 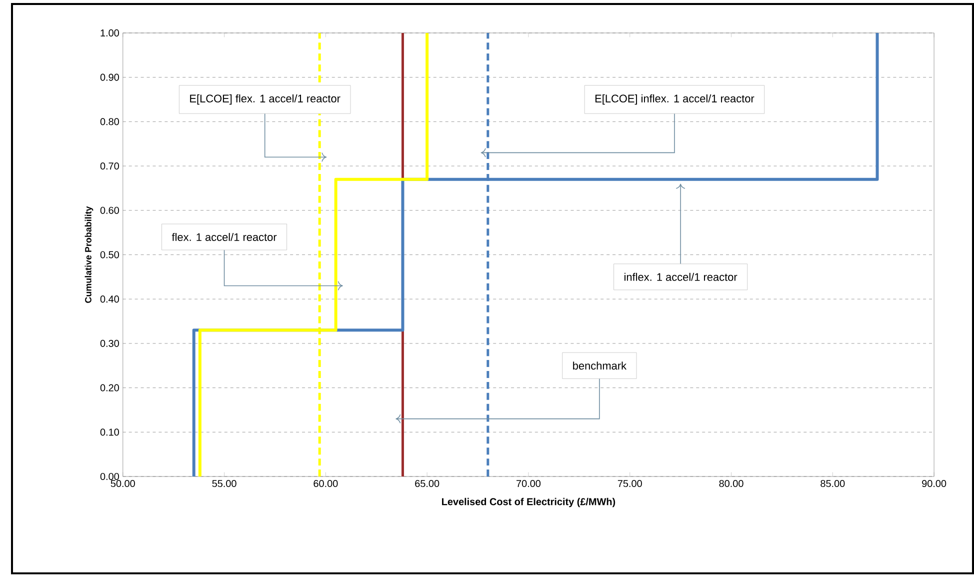 I want to click on x-tick-label: 65.00, so click(x=427, y=483).